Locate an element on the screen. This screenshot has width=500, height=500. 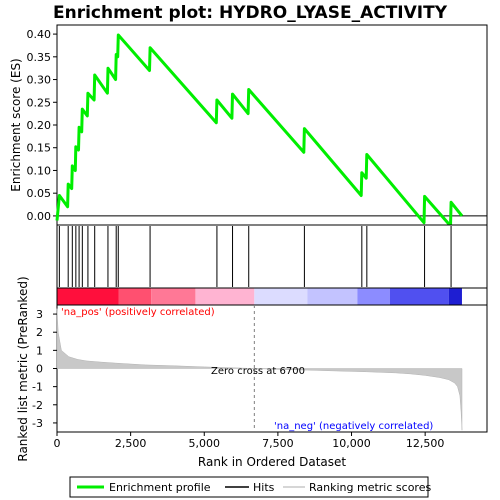
metric-y-tick-label: 0 is located at coordinates (39, 369).